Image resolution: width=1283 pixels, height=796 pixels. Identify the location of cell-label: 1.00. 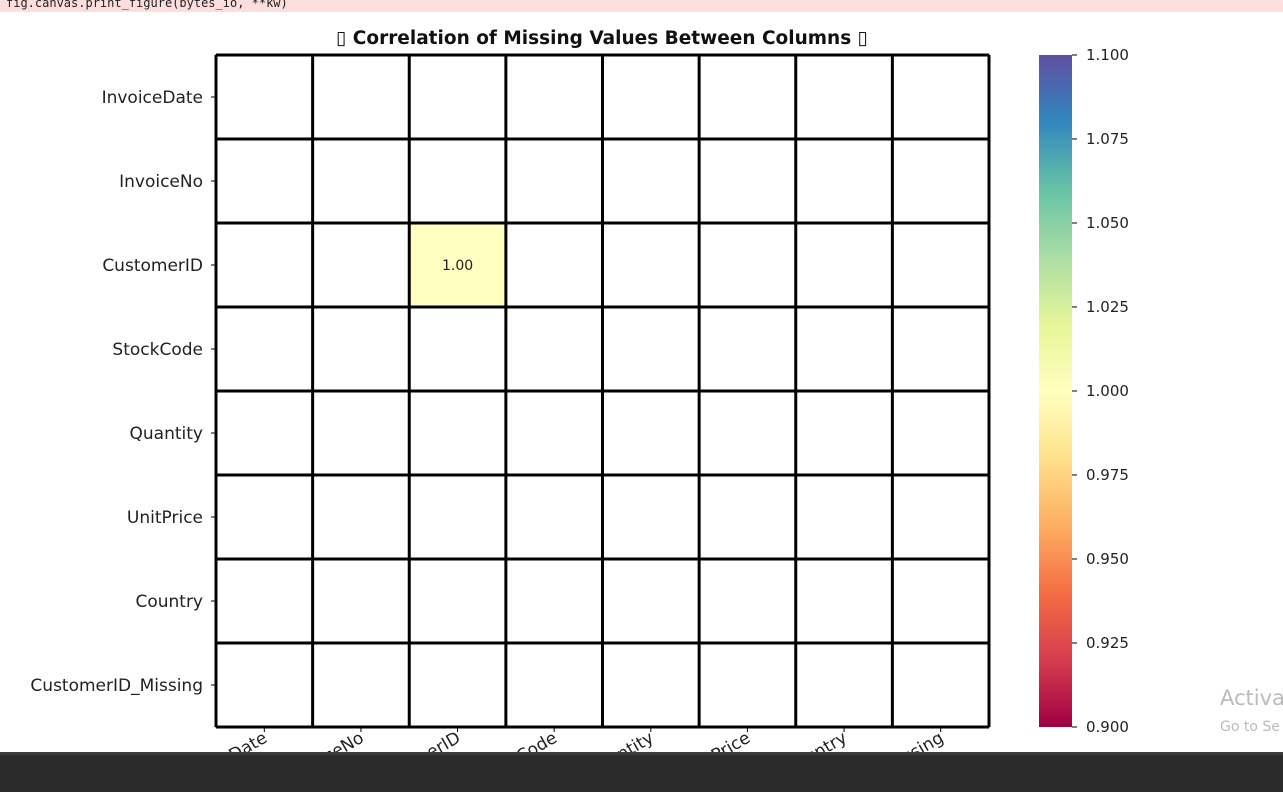
(457, 266).